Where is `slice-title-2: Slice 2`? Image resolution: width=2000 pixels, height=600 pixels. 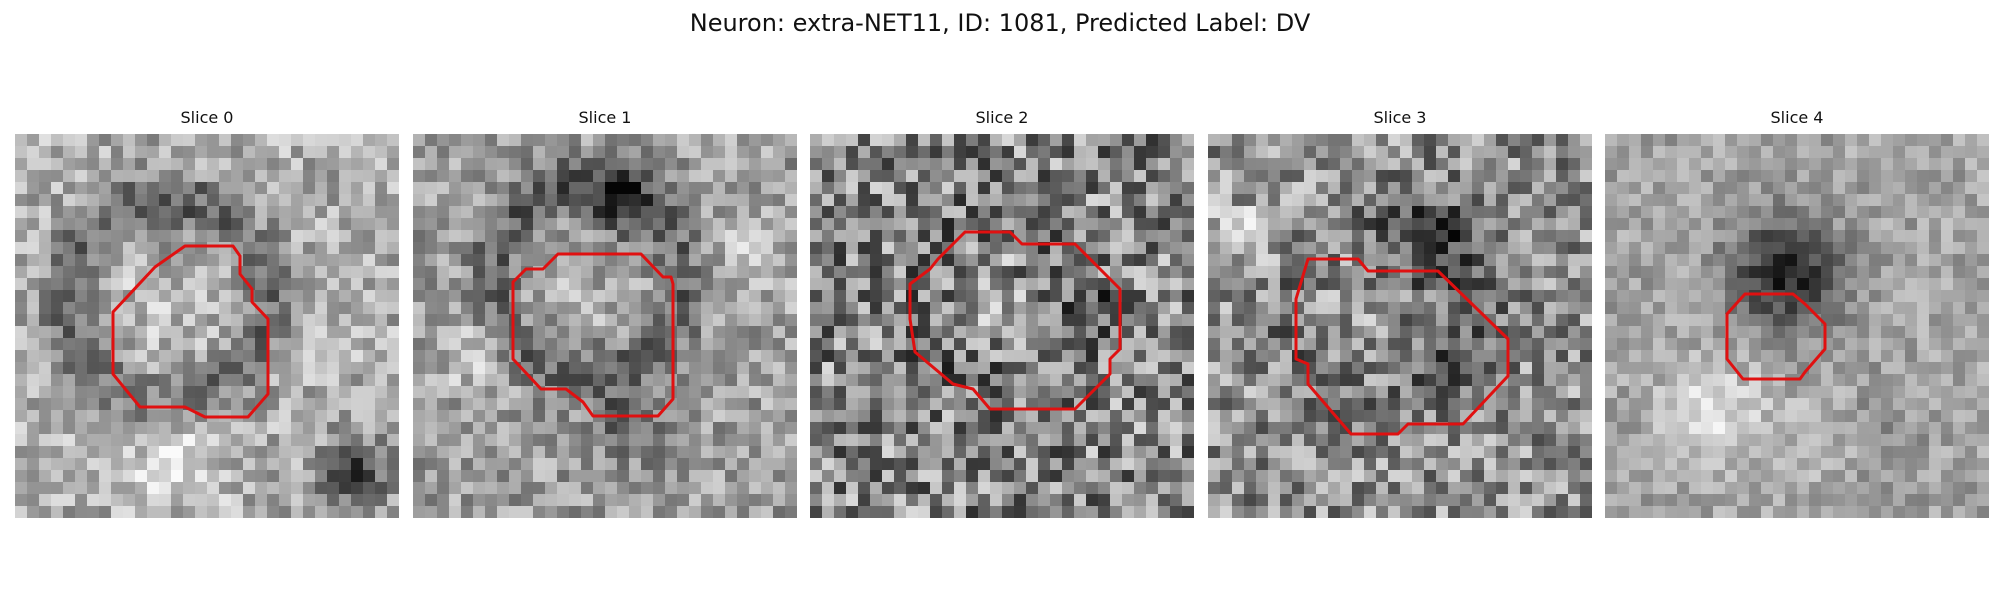 slice-title-2: Slice 2 is located at coordinates (1002, 117).